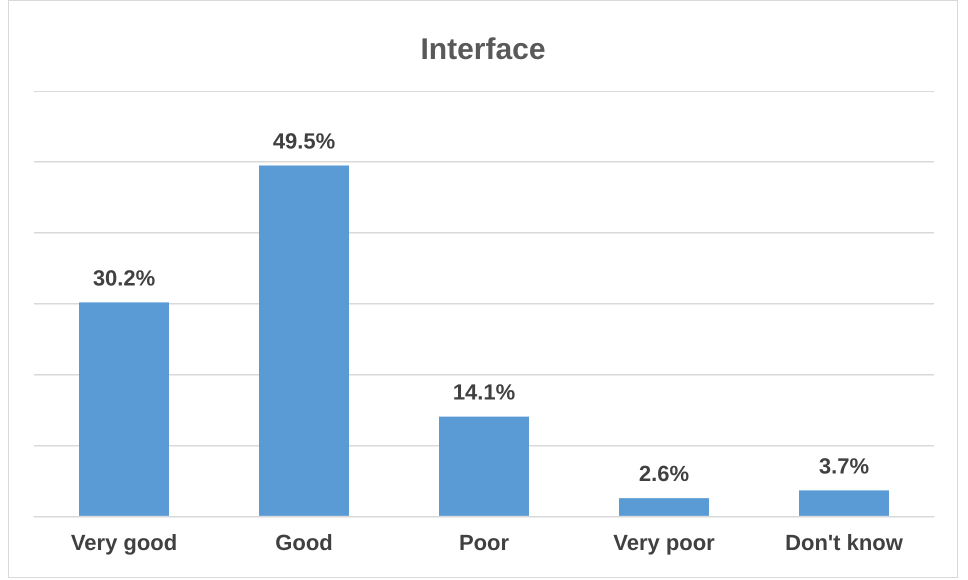 This screenshot has width=968, height=580. I want to click on x-tick-label: Very poor, so click(664, 542).